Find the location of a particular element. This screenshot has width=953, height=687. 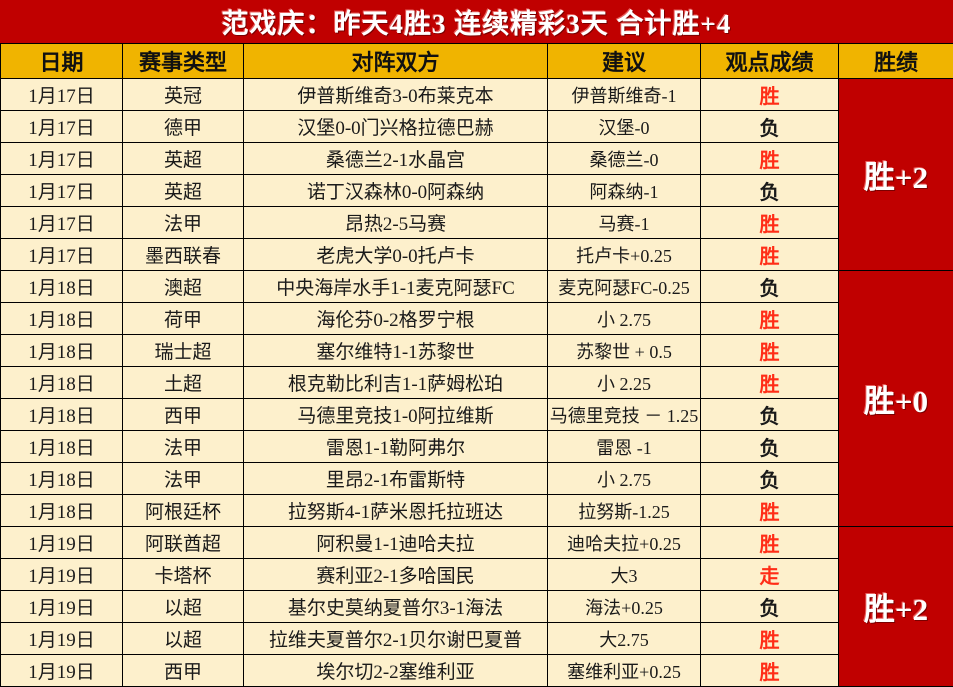

cell-match: 雷恩1-1勒阿弗尔 is located at coordinates (396, 447).